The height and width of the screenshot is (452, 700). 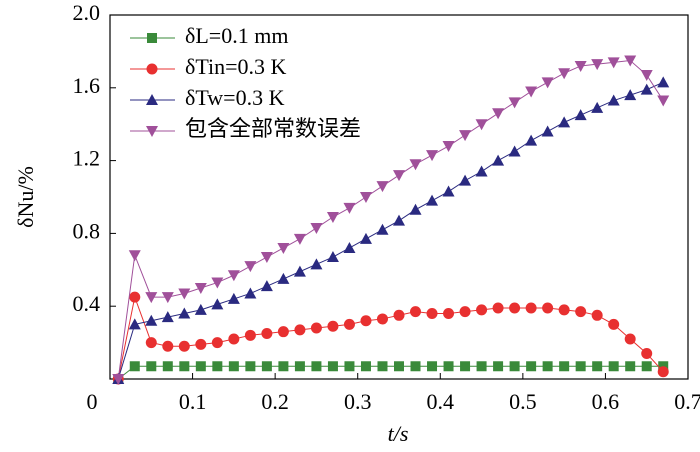 What do you see at coordinates (236, 35) in the screenshot?
I see `legend-label: δL=0.1 mm` at bounding box center [236, 35].